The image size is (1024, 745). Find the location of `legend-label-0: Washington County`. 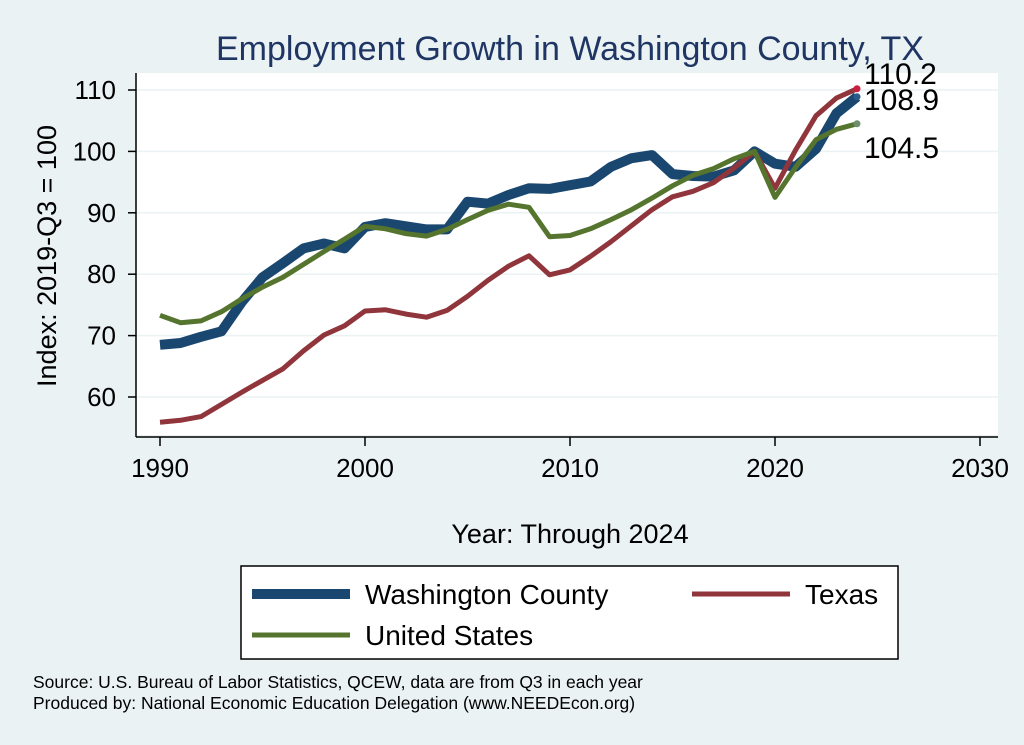

legend-label-0: Washington County is located at coordinates (486, 594).